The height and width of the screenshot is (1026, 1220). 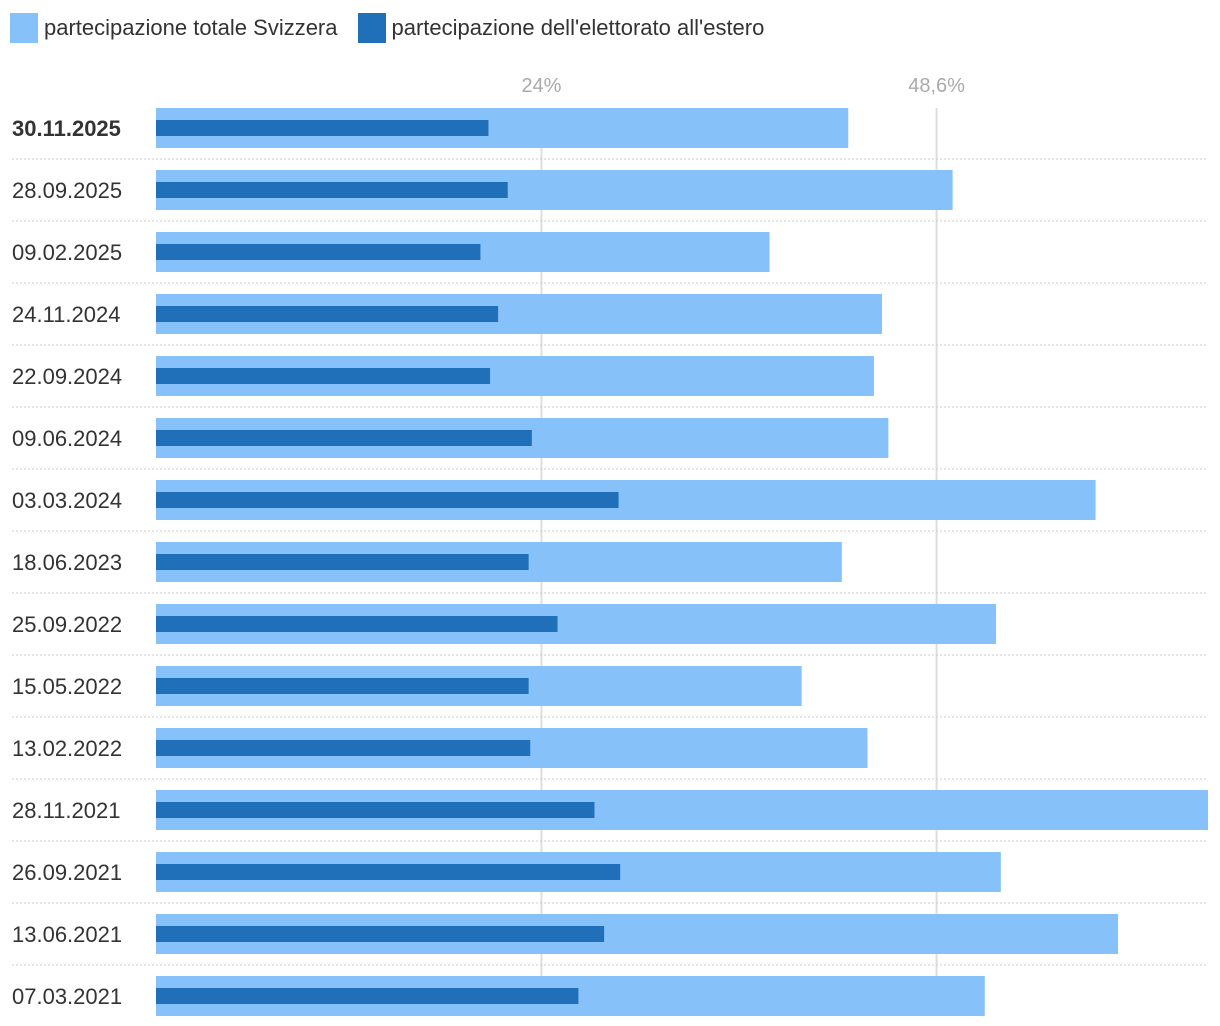 What do you see at coordinates (318, 252) in the screenshot?
I see `bar-abroad-09.02.2025` at bounding box center [318, 252].